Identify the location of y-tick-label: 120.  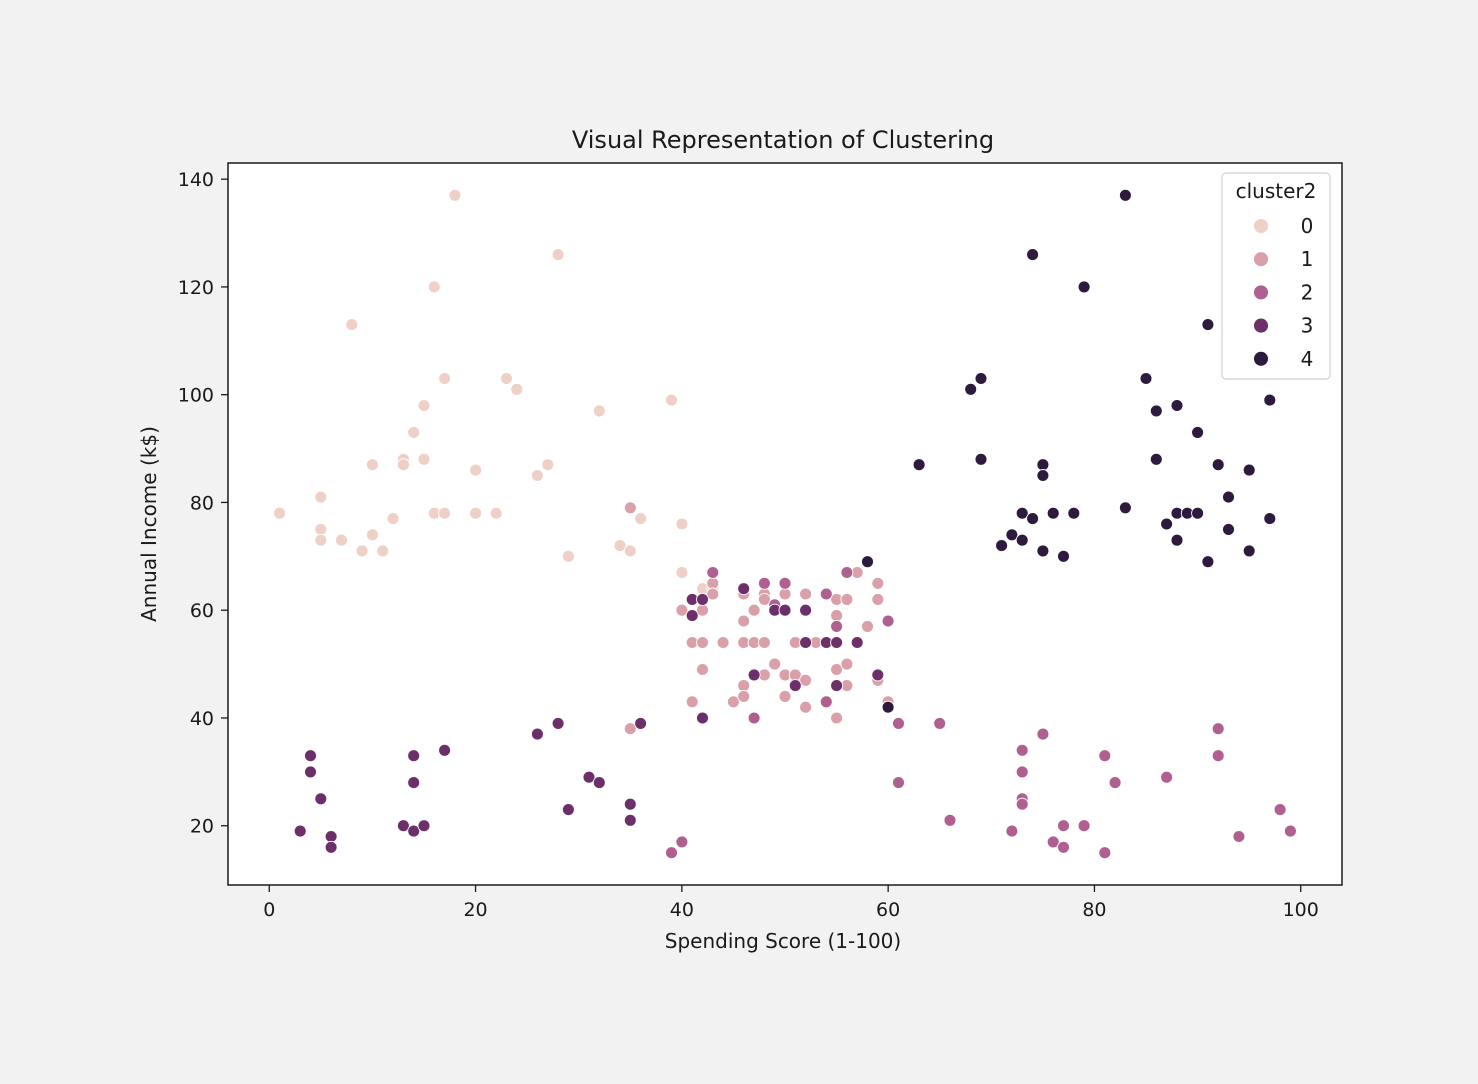
(196, 288).